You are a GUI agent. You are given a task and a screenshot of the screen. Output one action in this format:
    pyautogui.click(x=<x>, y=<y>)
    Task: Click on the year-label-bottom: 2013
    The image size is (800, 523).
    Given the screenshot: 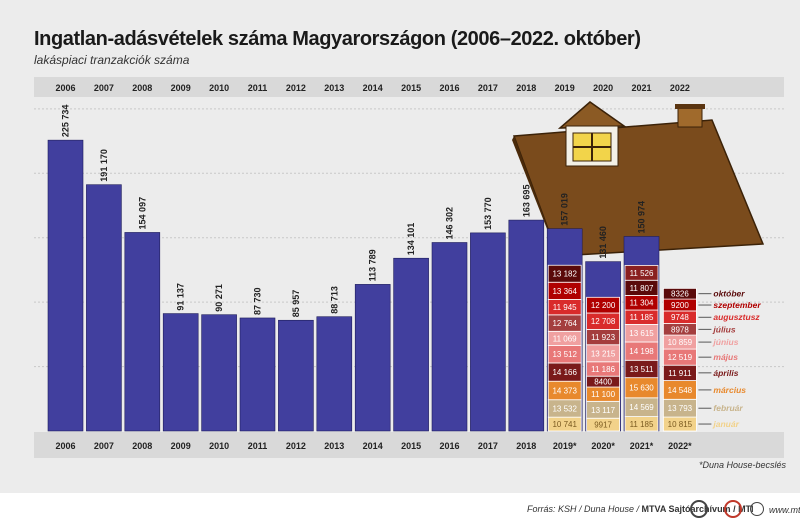 What is the action you would take?
    pyautogui.click(x=334, y=446)
    